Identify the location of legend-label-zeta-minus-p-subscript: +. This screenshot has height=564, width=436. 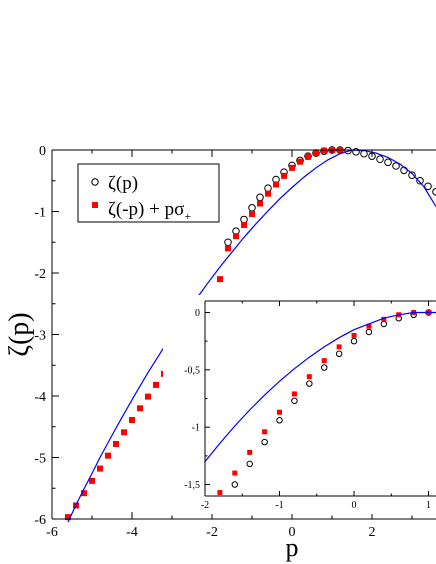
(187, 216).